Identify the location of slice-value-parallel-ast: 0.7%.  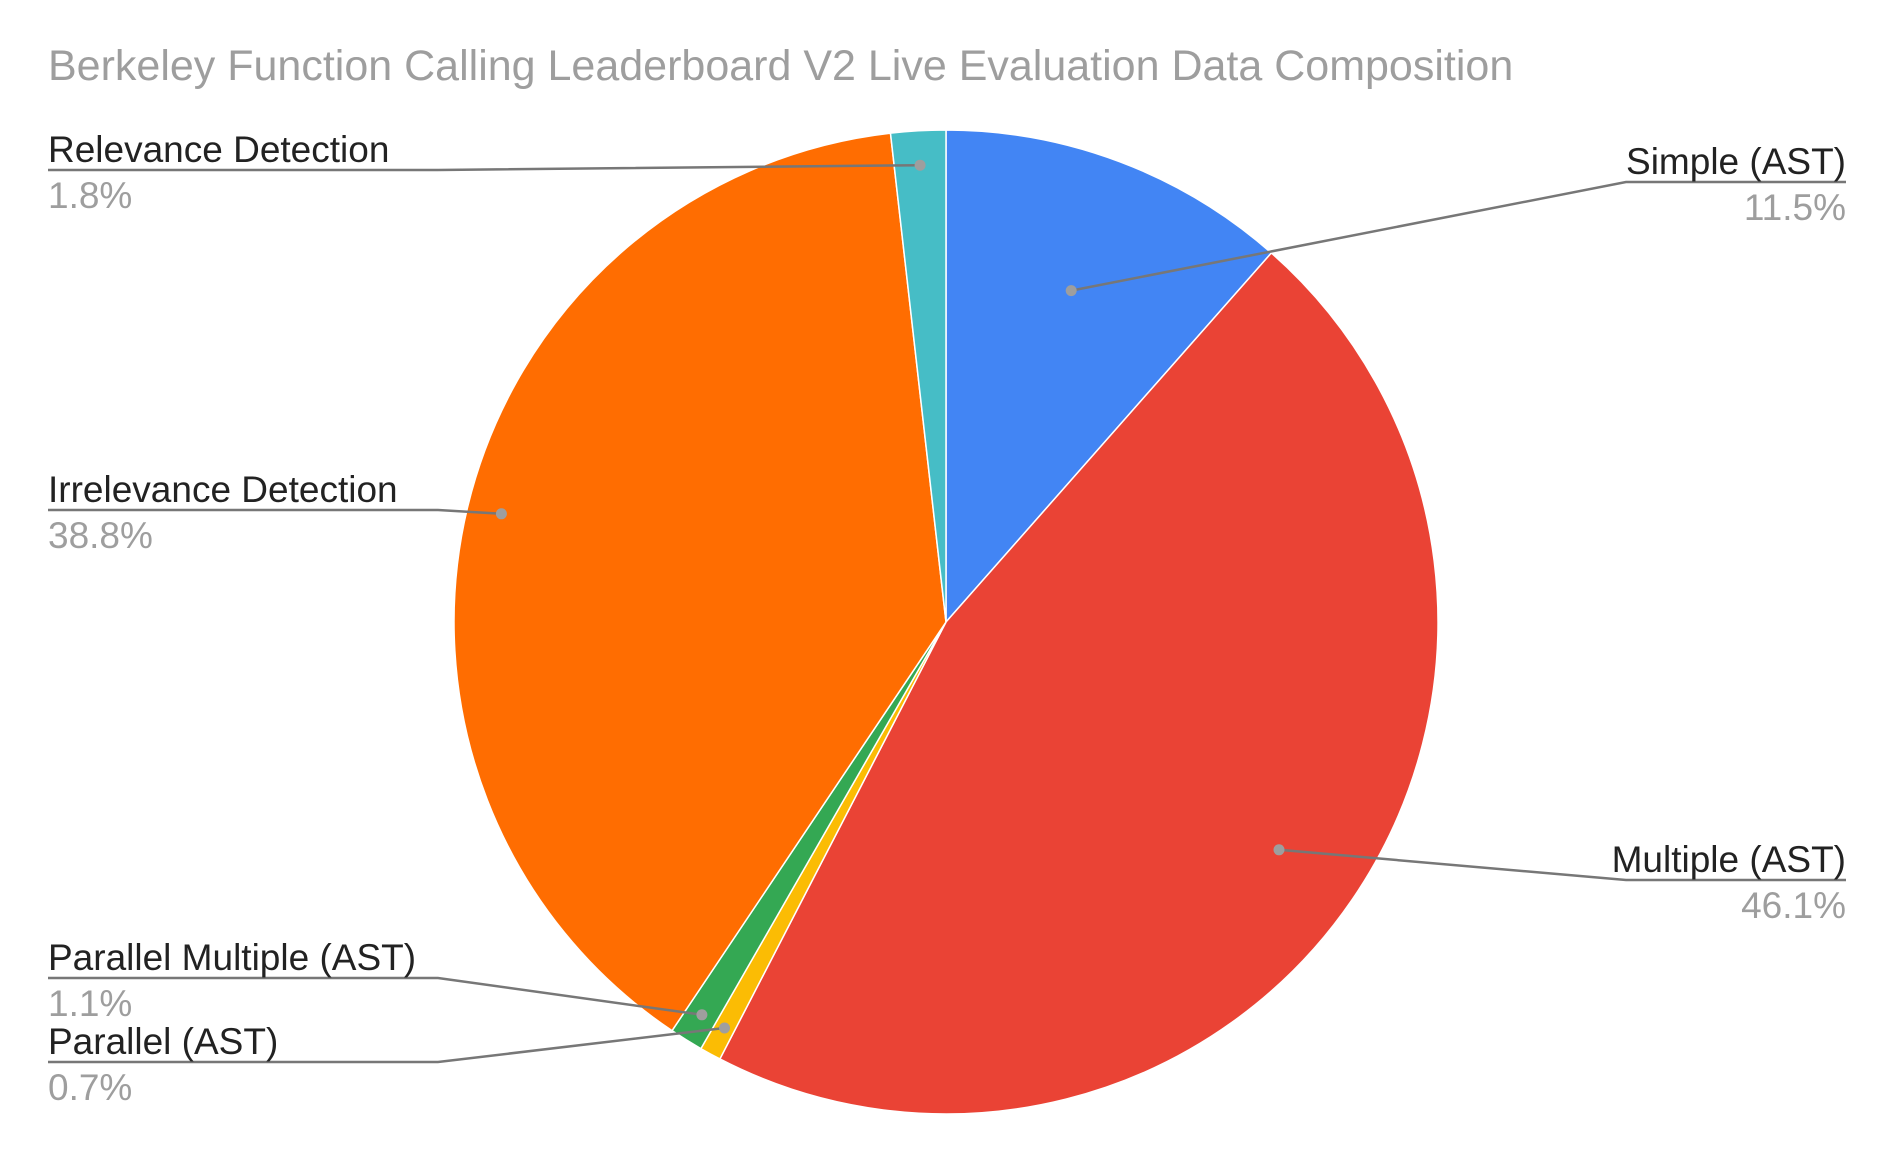
(90, 1087).